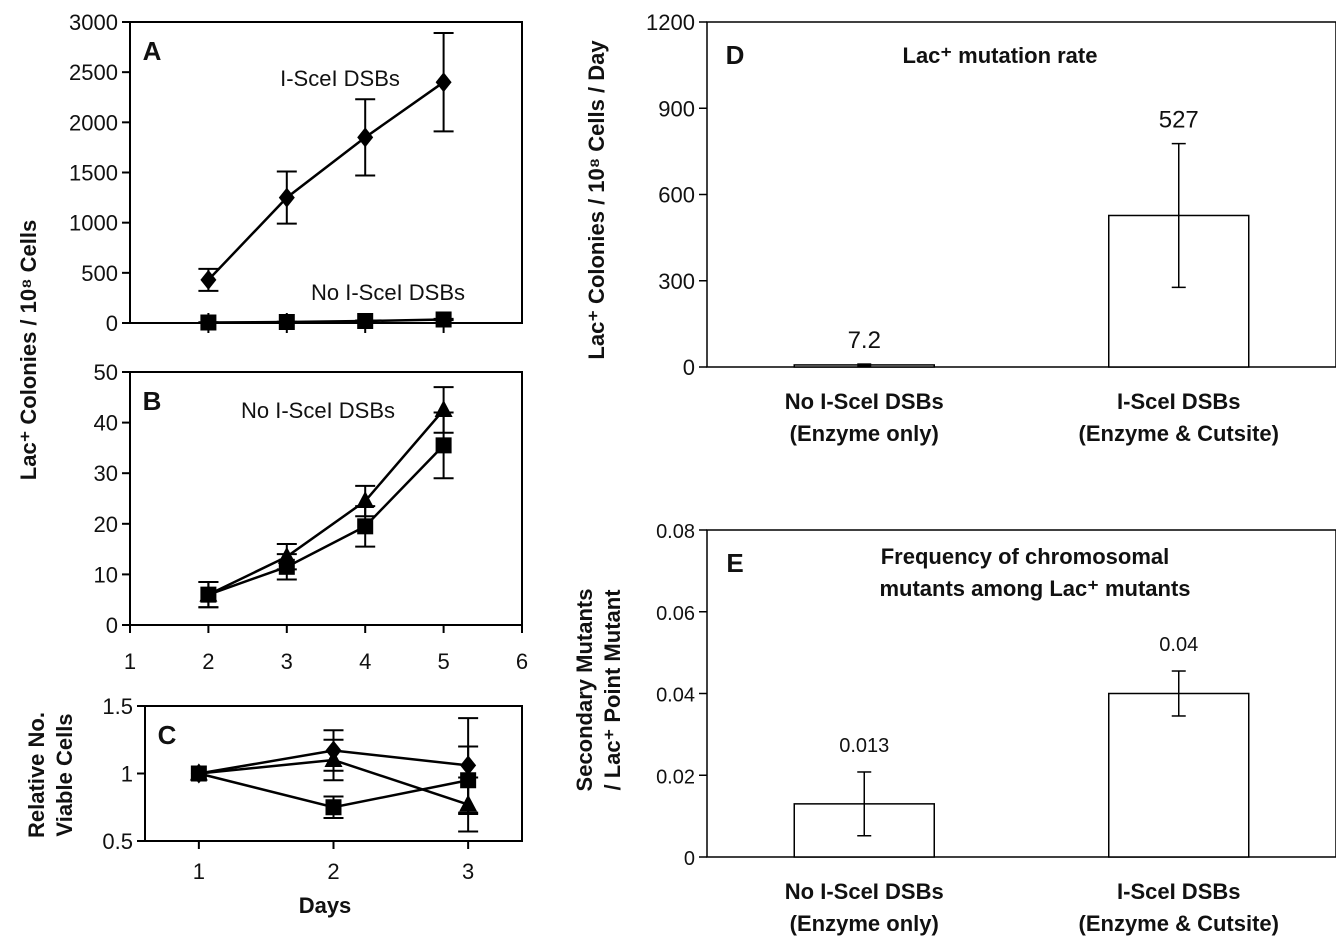 The width and height of the screenshot is (1336, 939). Describe the element at coordinates (28, 350) in the screenshot. I see `y-axis-label: Lac⁺ Colonies / 10⁸ Cells` at that location.